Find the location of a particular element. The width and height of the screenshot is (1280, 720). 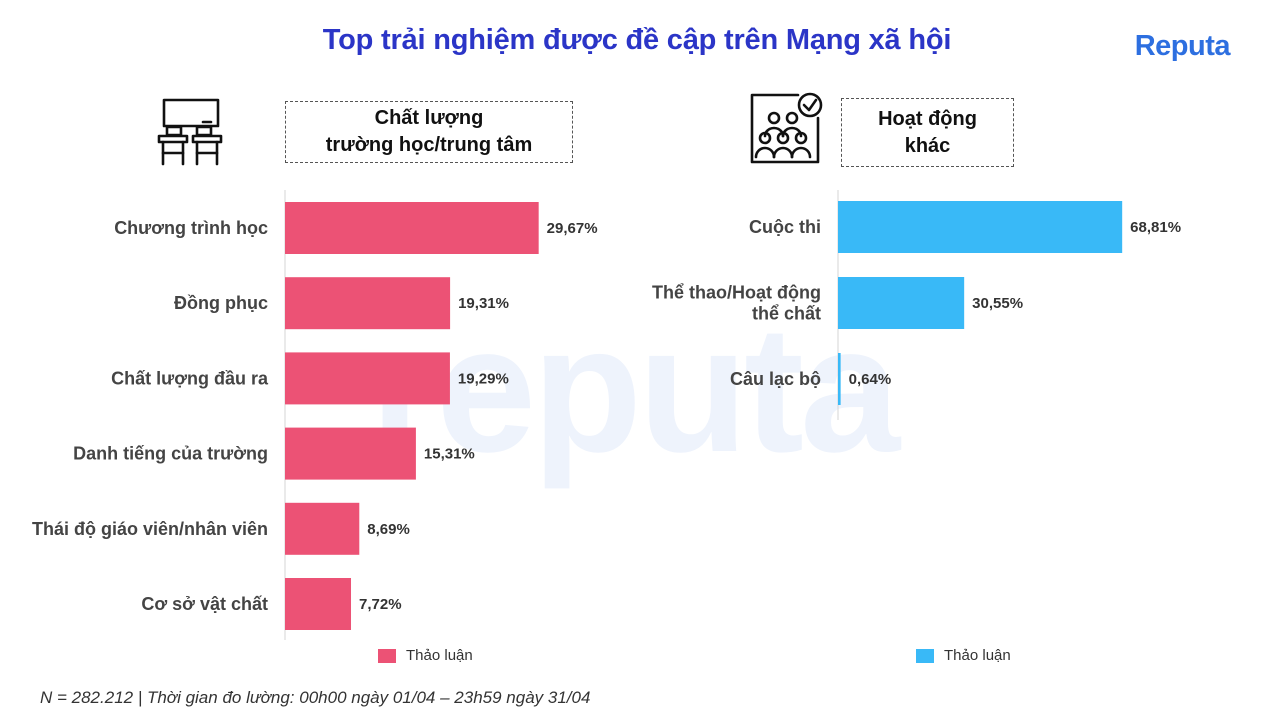

left-category-label: Chương trình học is located at coordinates (191, 228).